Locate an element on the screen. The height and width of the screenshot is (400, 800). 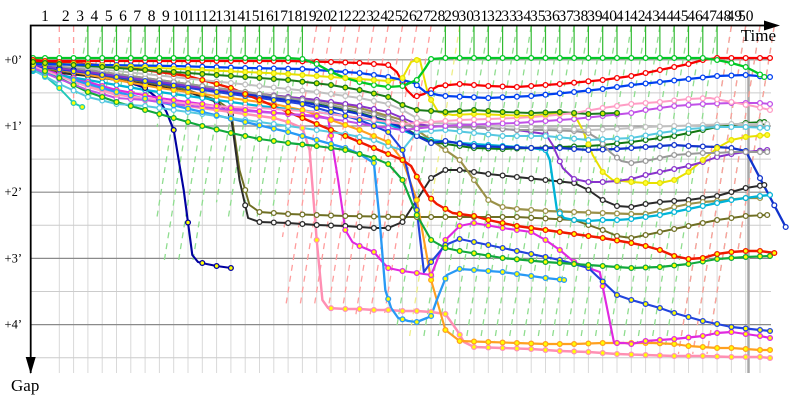
svg-text: 19 is located at coordinates (309, 16).